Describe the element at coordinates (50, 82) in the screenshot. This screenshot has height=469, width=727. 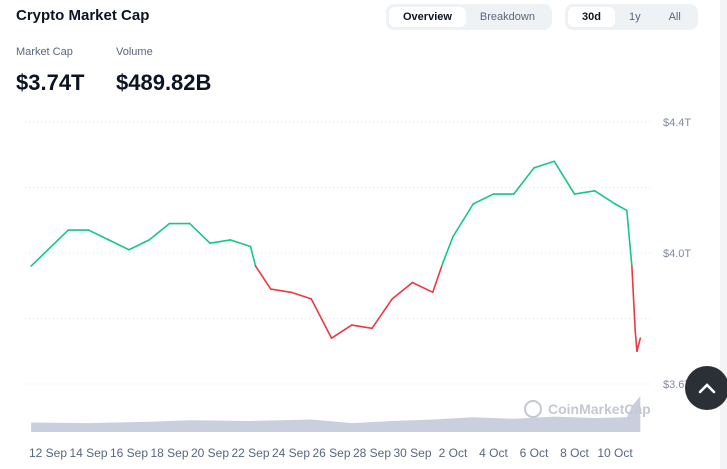
I see `market-cap-value: $3.74T` at that location.